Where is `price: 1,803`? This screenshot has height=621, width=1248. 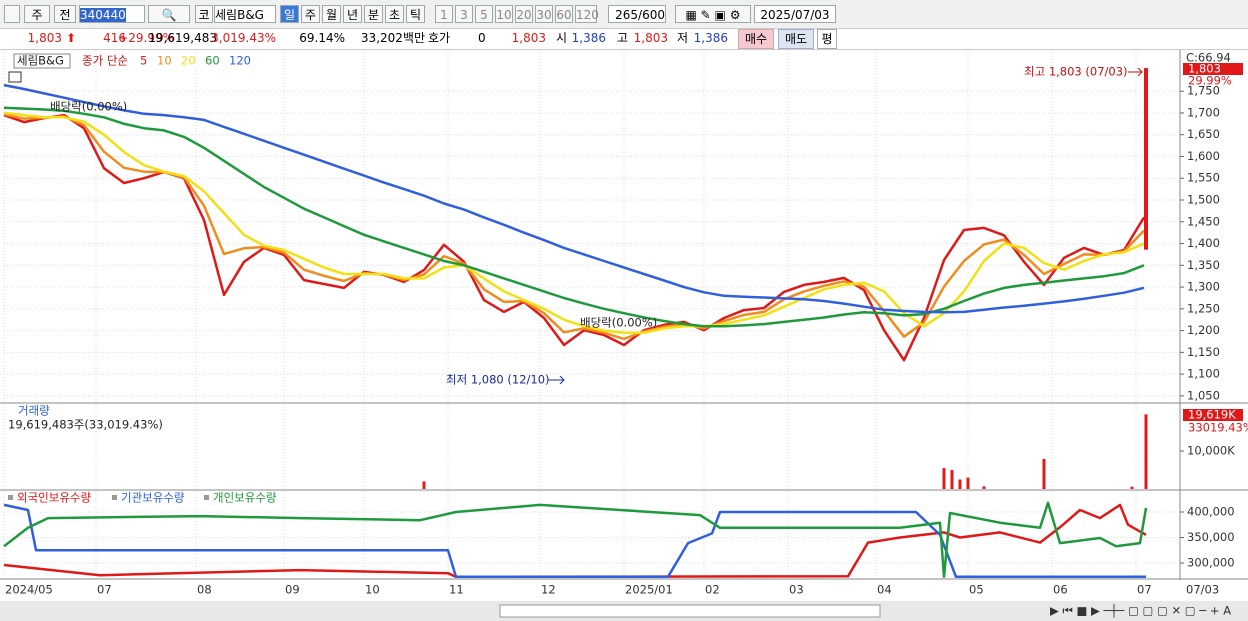 price: 1,803 is located at coordinates (44, 38).